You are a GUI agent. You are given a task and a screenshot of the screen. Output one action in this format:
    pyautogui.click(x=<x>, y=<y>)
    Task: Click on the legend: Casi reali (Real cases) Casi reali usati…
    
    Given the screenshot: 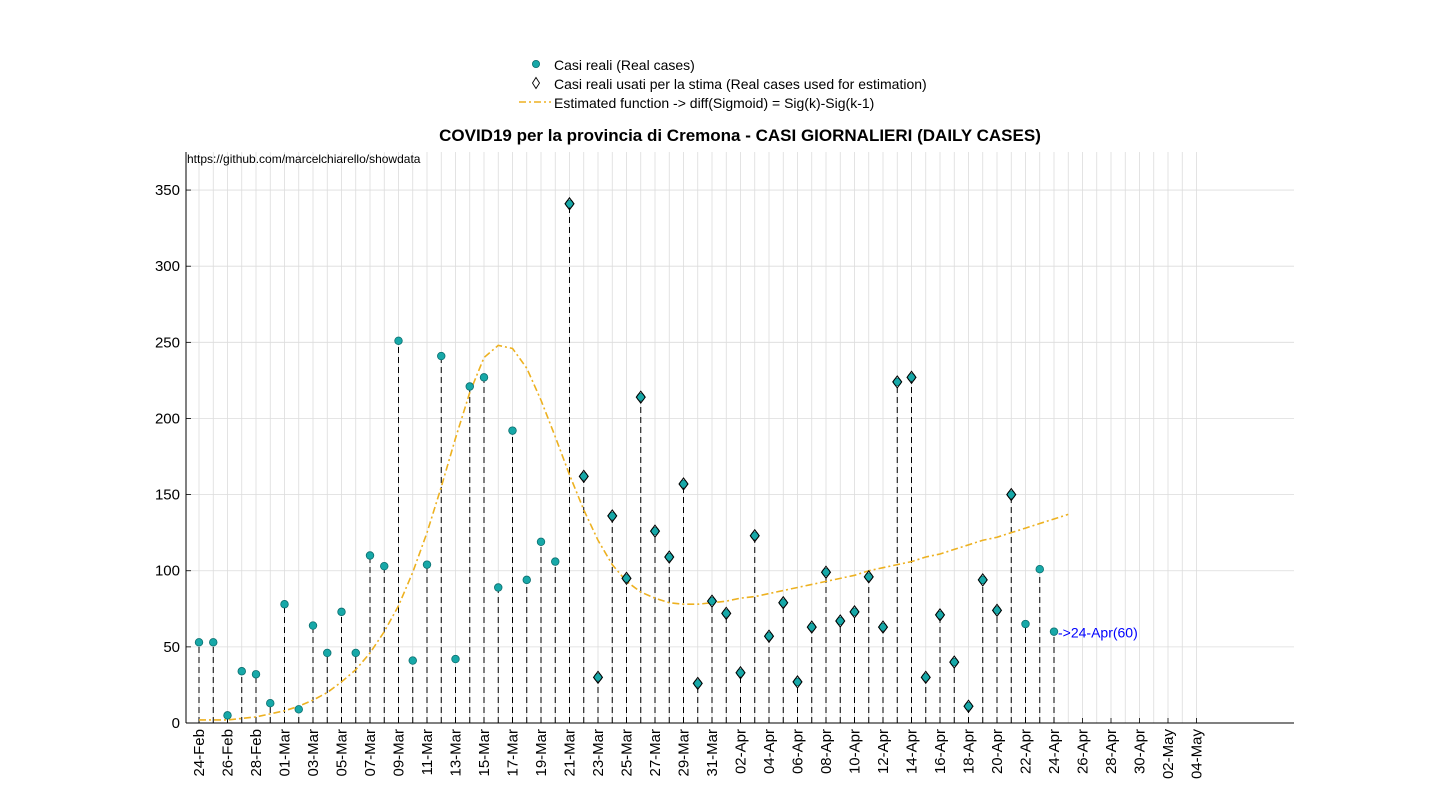 What is the action you would take?
    pyautogui.click(x=723, y=84)
    